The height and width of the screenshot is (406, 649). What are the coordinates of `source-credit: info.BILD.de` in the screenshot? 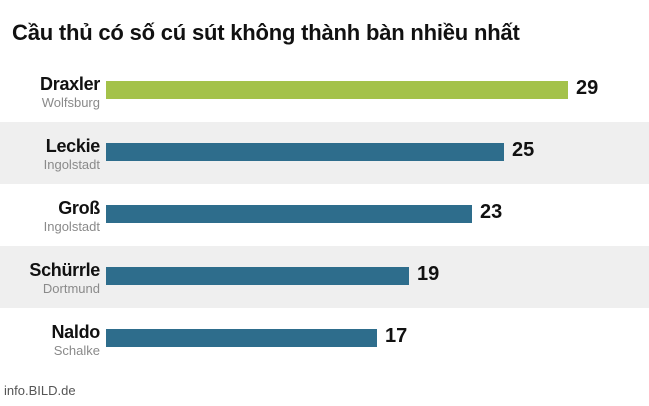 It's located at (40, 390).